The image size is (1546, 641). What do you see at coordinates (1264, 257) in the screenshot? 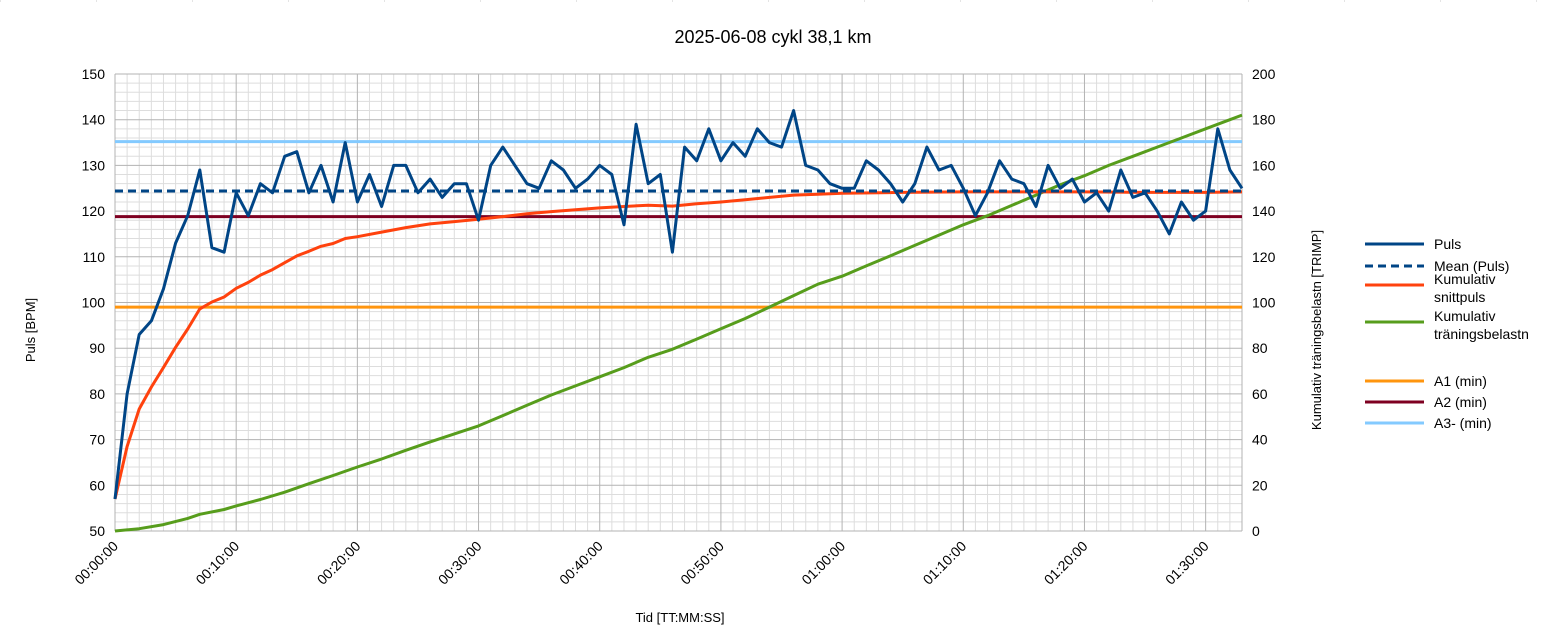
I see `y2-tick-label: 120` at bounding box center [1264, 257].